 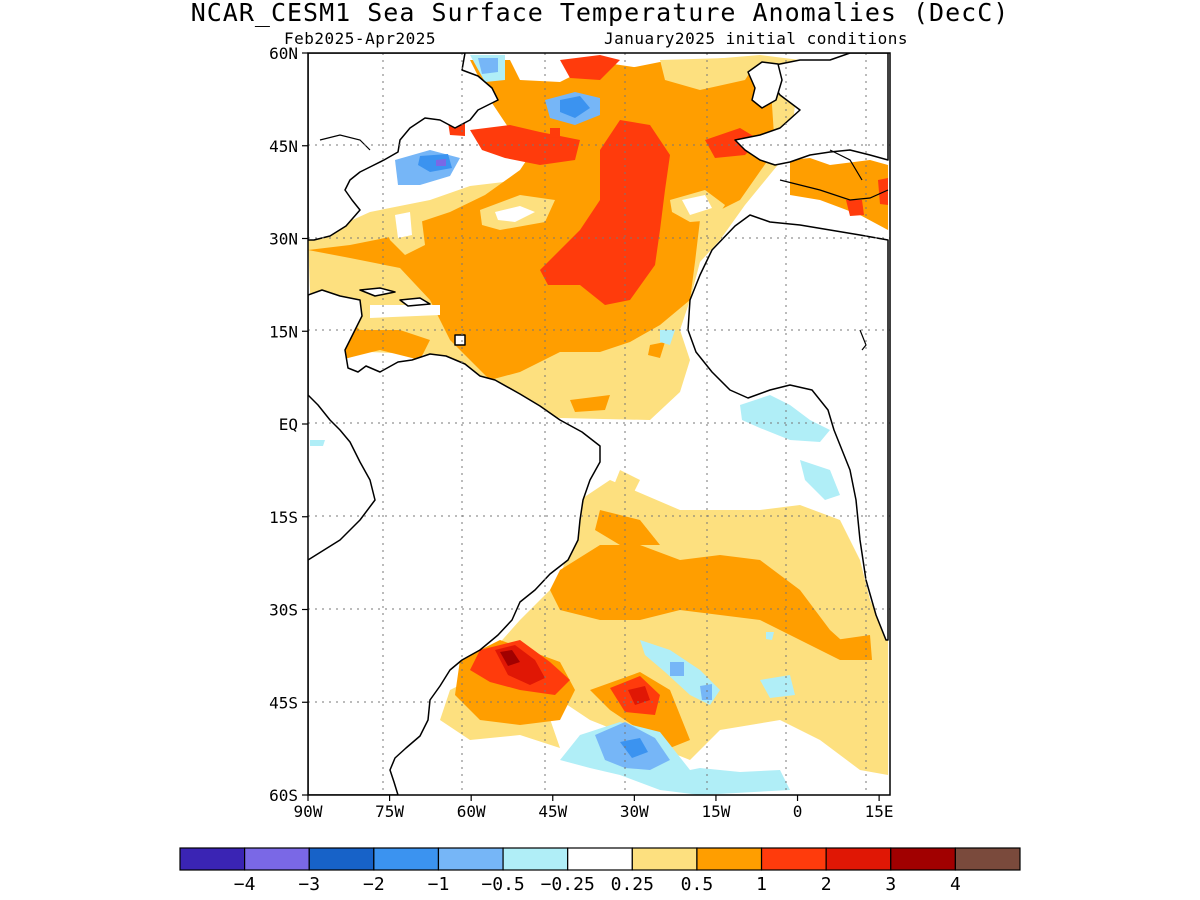 I want to click on lon-tick-label: 75W, so click(x=389, y=811).